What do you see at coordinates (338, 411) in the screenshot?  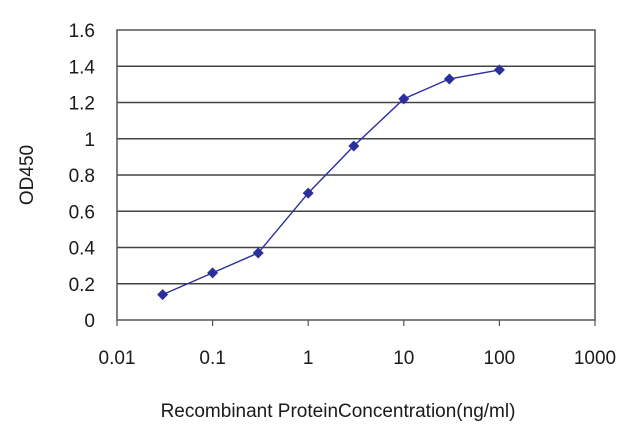 I see `x-axis-label: Recombinant ProteinConcentration(ng/ml)` at bounding box center [338, 411].